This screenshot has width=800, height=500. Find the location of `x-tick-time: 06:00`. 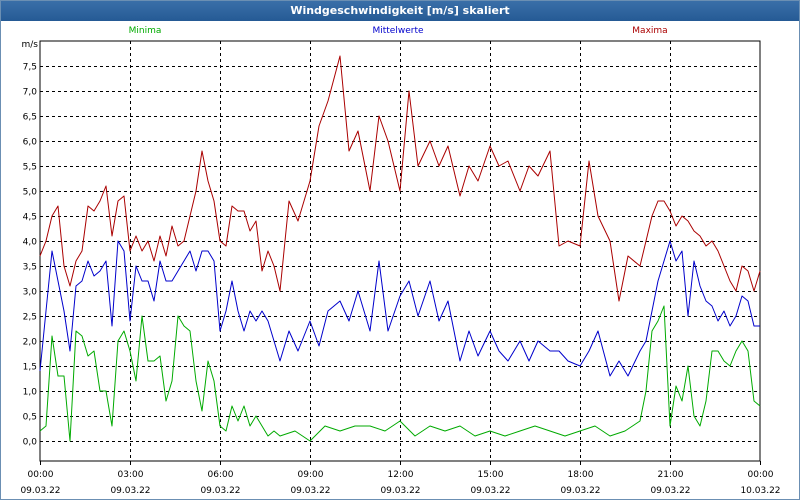

x-tick-time: 06:00 is located at coordinates (221, 475).